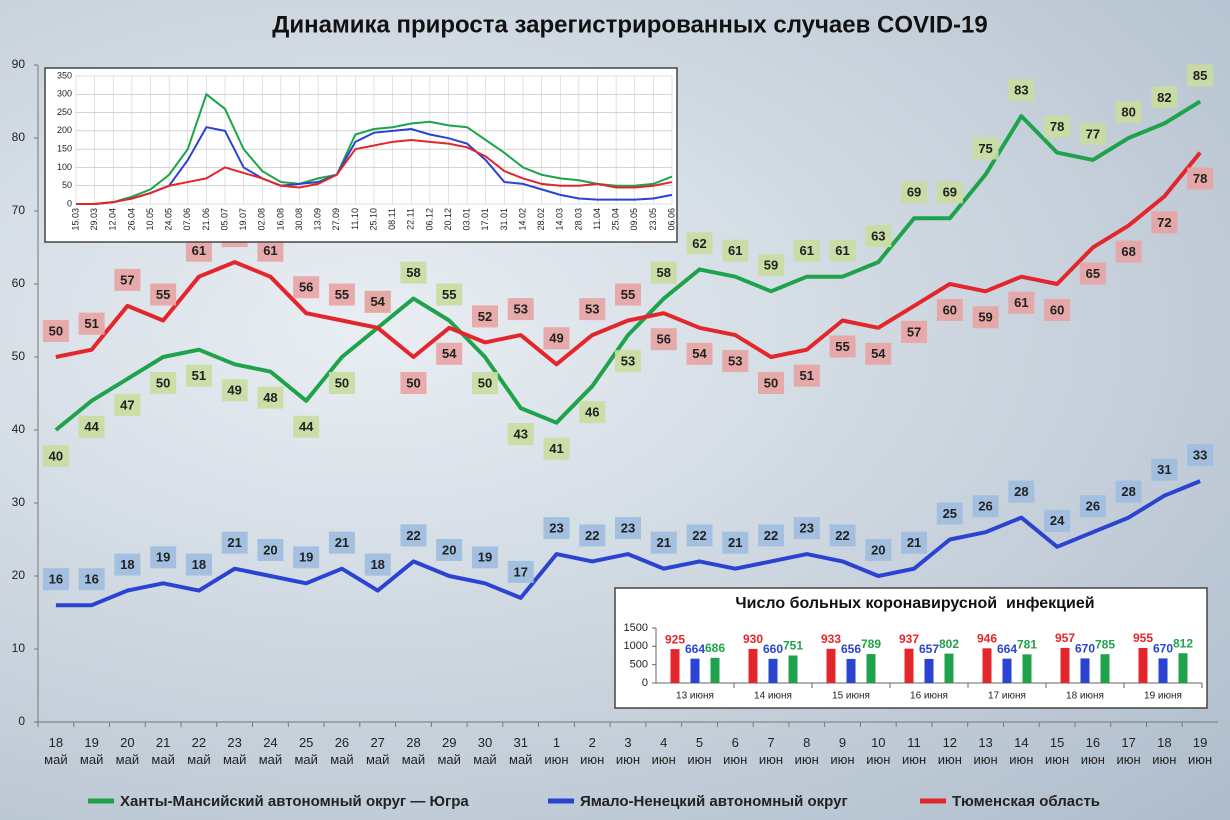  What do you see at coordinates (69, 203) in the screenshot?
I see `y-tick-label: 0` at bounding box center [69, 203].